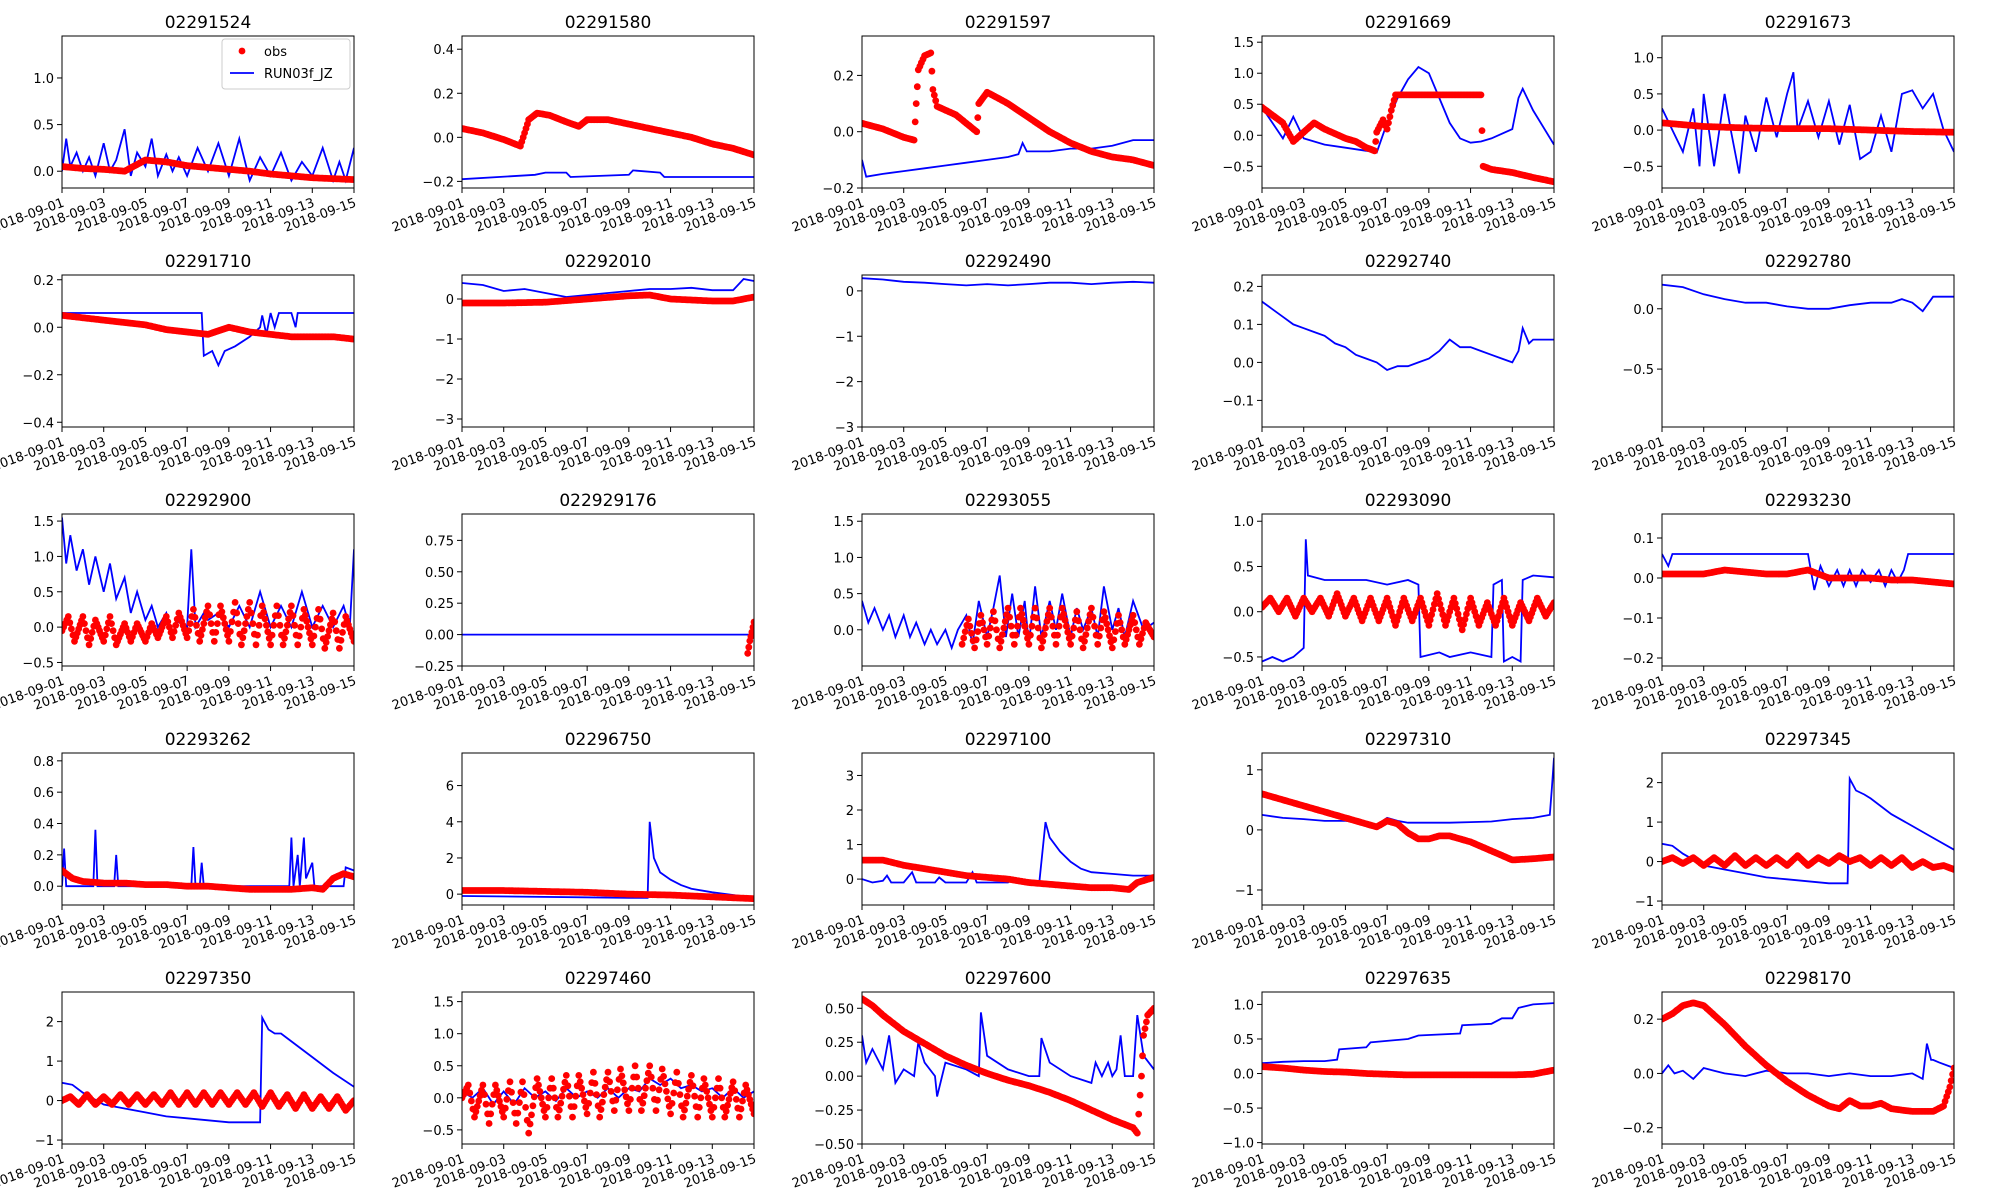 The height and width of the screenshot is (1200, 2000). I want to click on model-series-line, so click(208, 156).